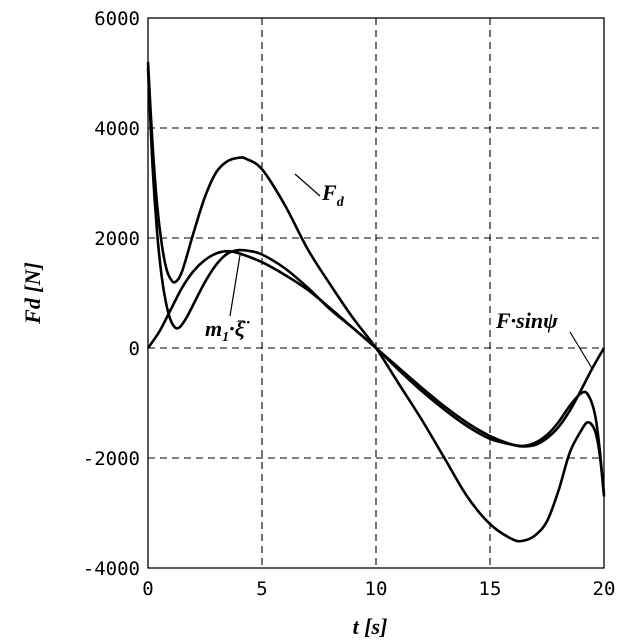 The width and height of the screenshot is (628, 640). What do you see at coordinates (329, 192) in the screenshot?
I see `fd-annotation-main: F` at bounding box center [329, 192].